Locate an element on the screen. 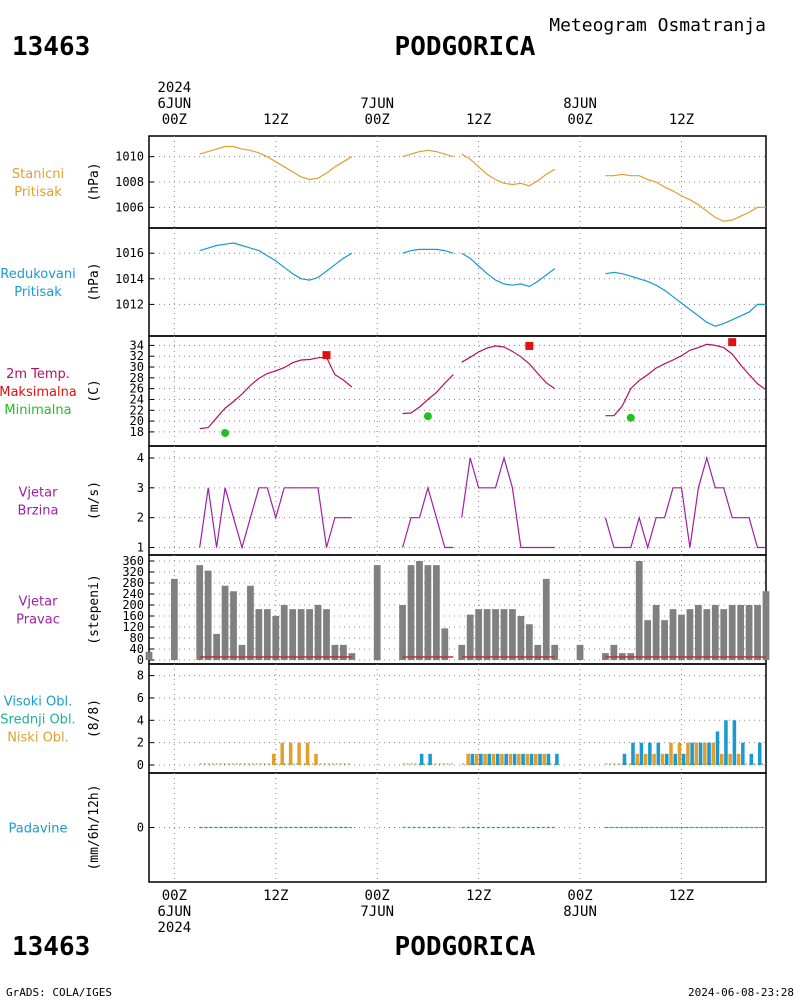 The height and width of the screenshot is (1000, 800). top-time-label: 2024 is located at coordinates (174, 88).